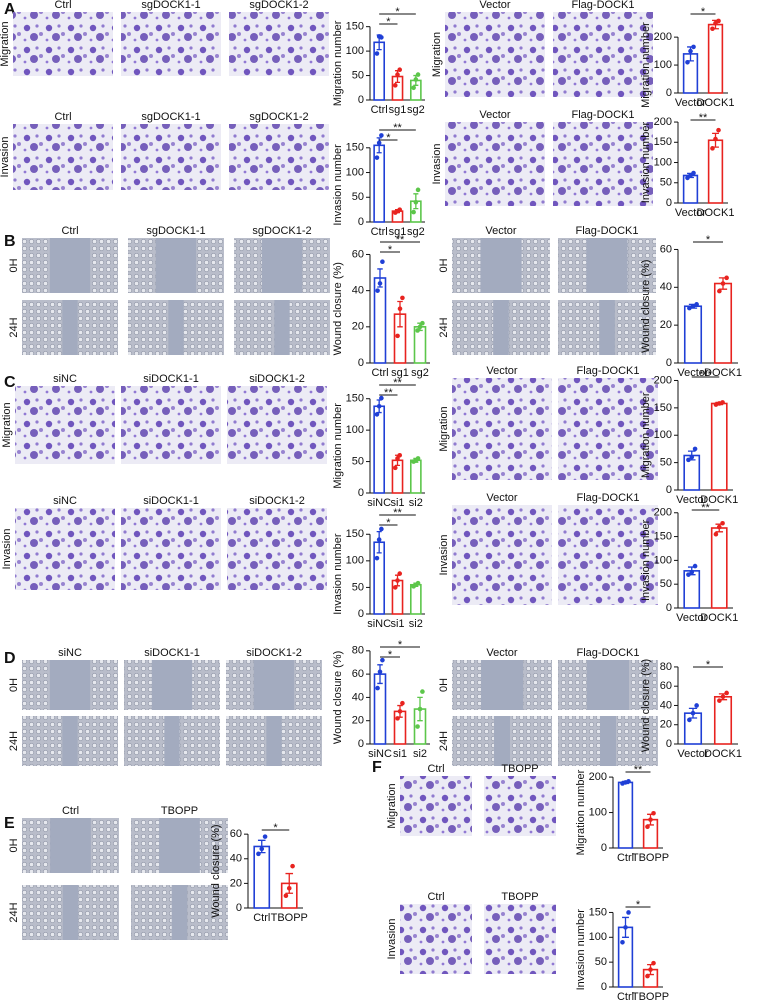 The width and height of the screenshot is (777, 1003). What do you see at coordinates (400, 314) in the screenshot?
I see `error-bar` at bounding box center [400, 314].